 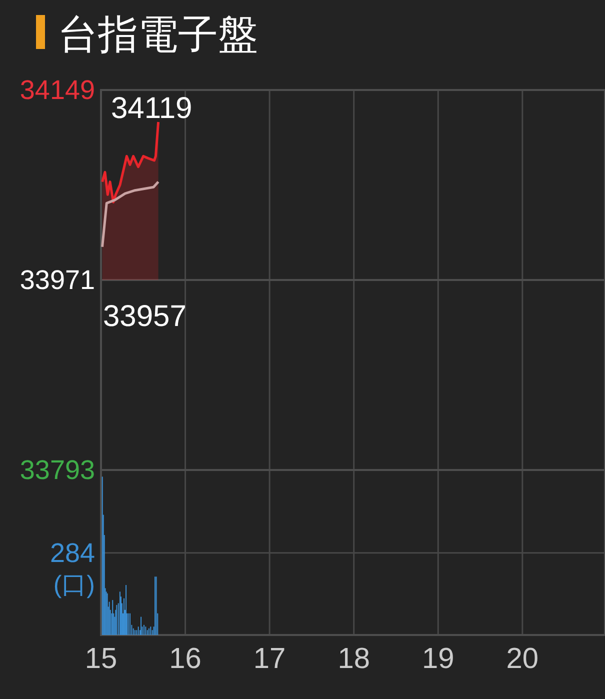 I want to click on y-tick-label: 284, so click(x=72, y=553).